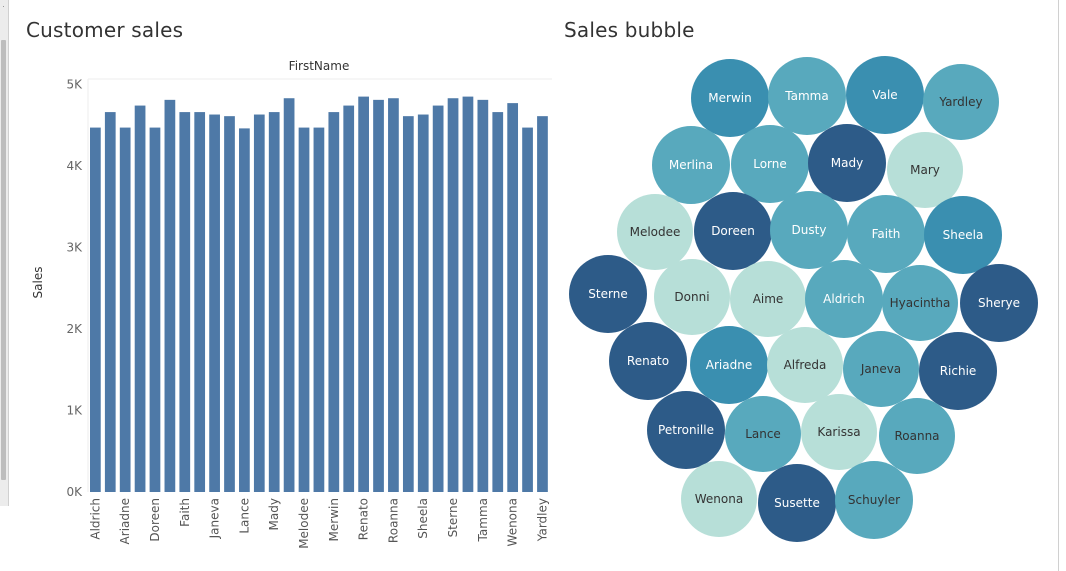 This screenshot has height=571, width=1066. I want to click on bubble-label-renato: Renato, so click(648, 361).